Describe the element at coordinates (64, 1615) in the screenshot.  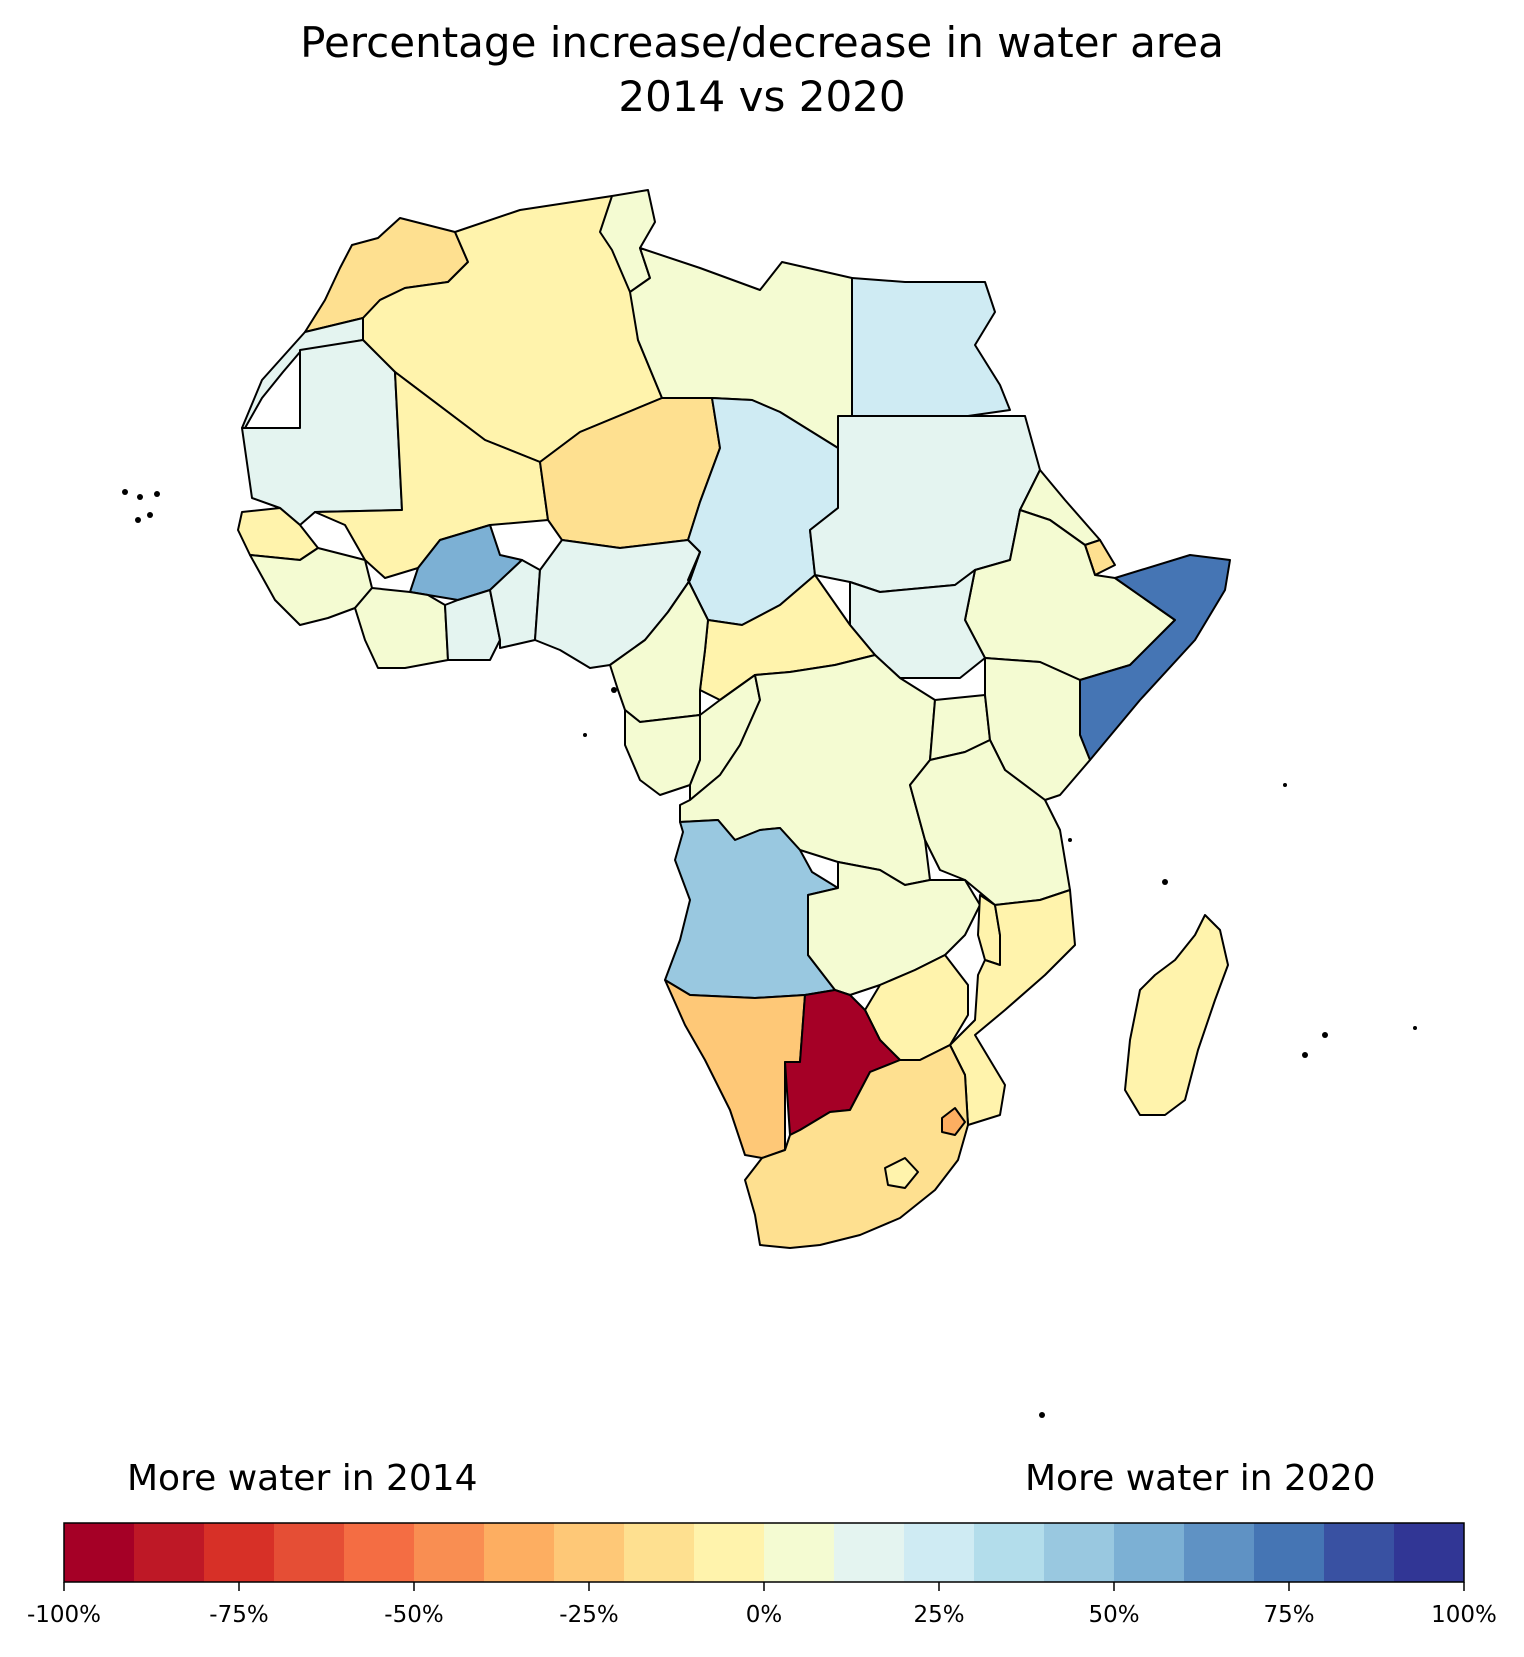
I see `colorbar-tick-label: -100%` at that location.